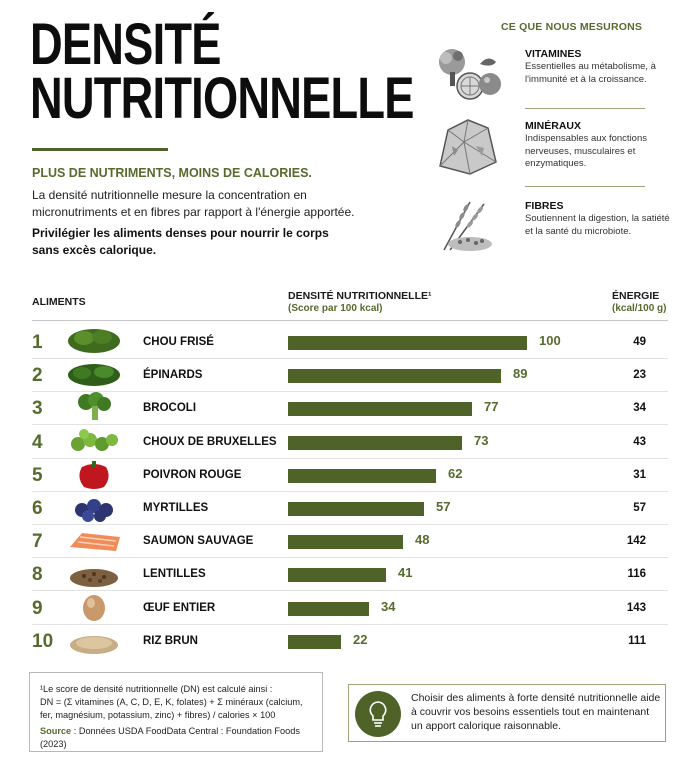  What do you see at coordinates (222, 71) in the screenshot?
I see `page-title: DENSITÉ NUTRITIONNELLE` at bounding box center [222, 71].